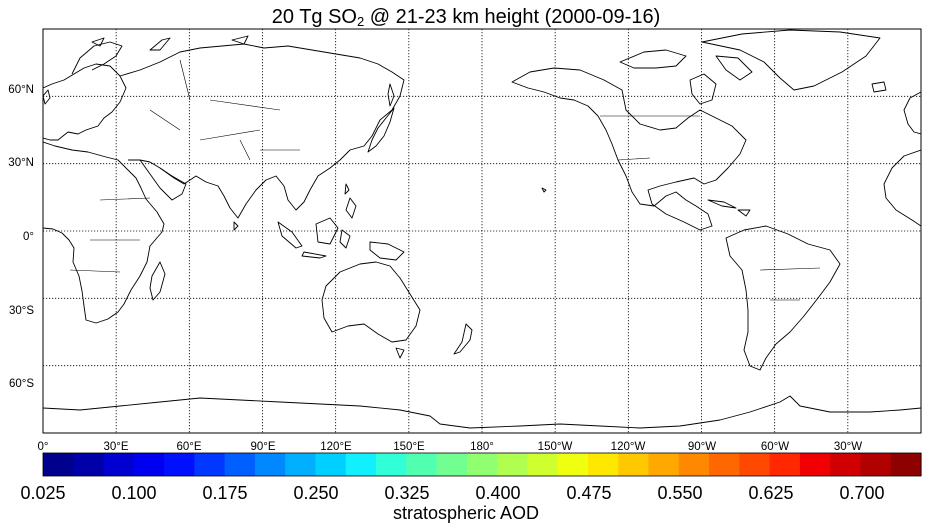  Describe the element at coordinates (371, 302) in the screenshot. I see `australia-coastline` at that location.